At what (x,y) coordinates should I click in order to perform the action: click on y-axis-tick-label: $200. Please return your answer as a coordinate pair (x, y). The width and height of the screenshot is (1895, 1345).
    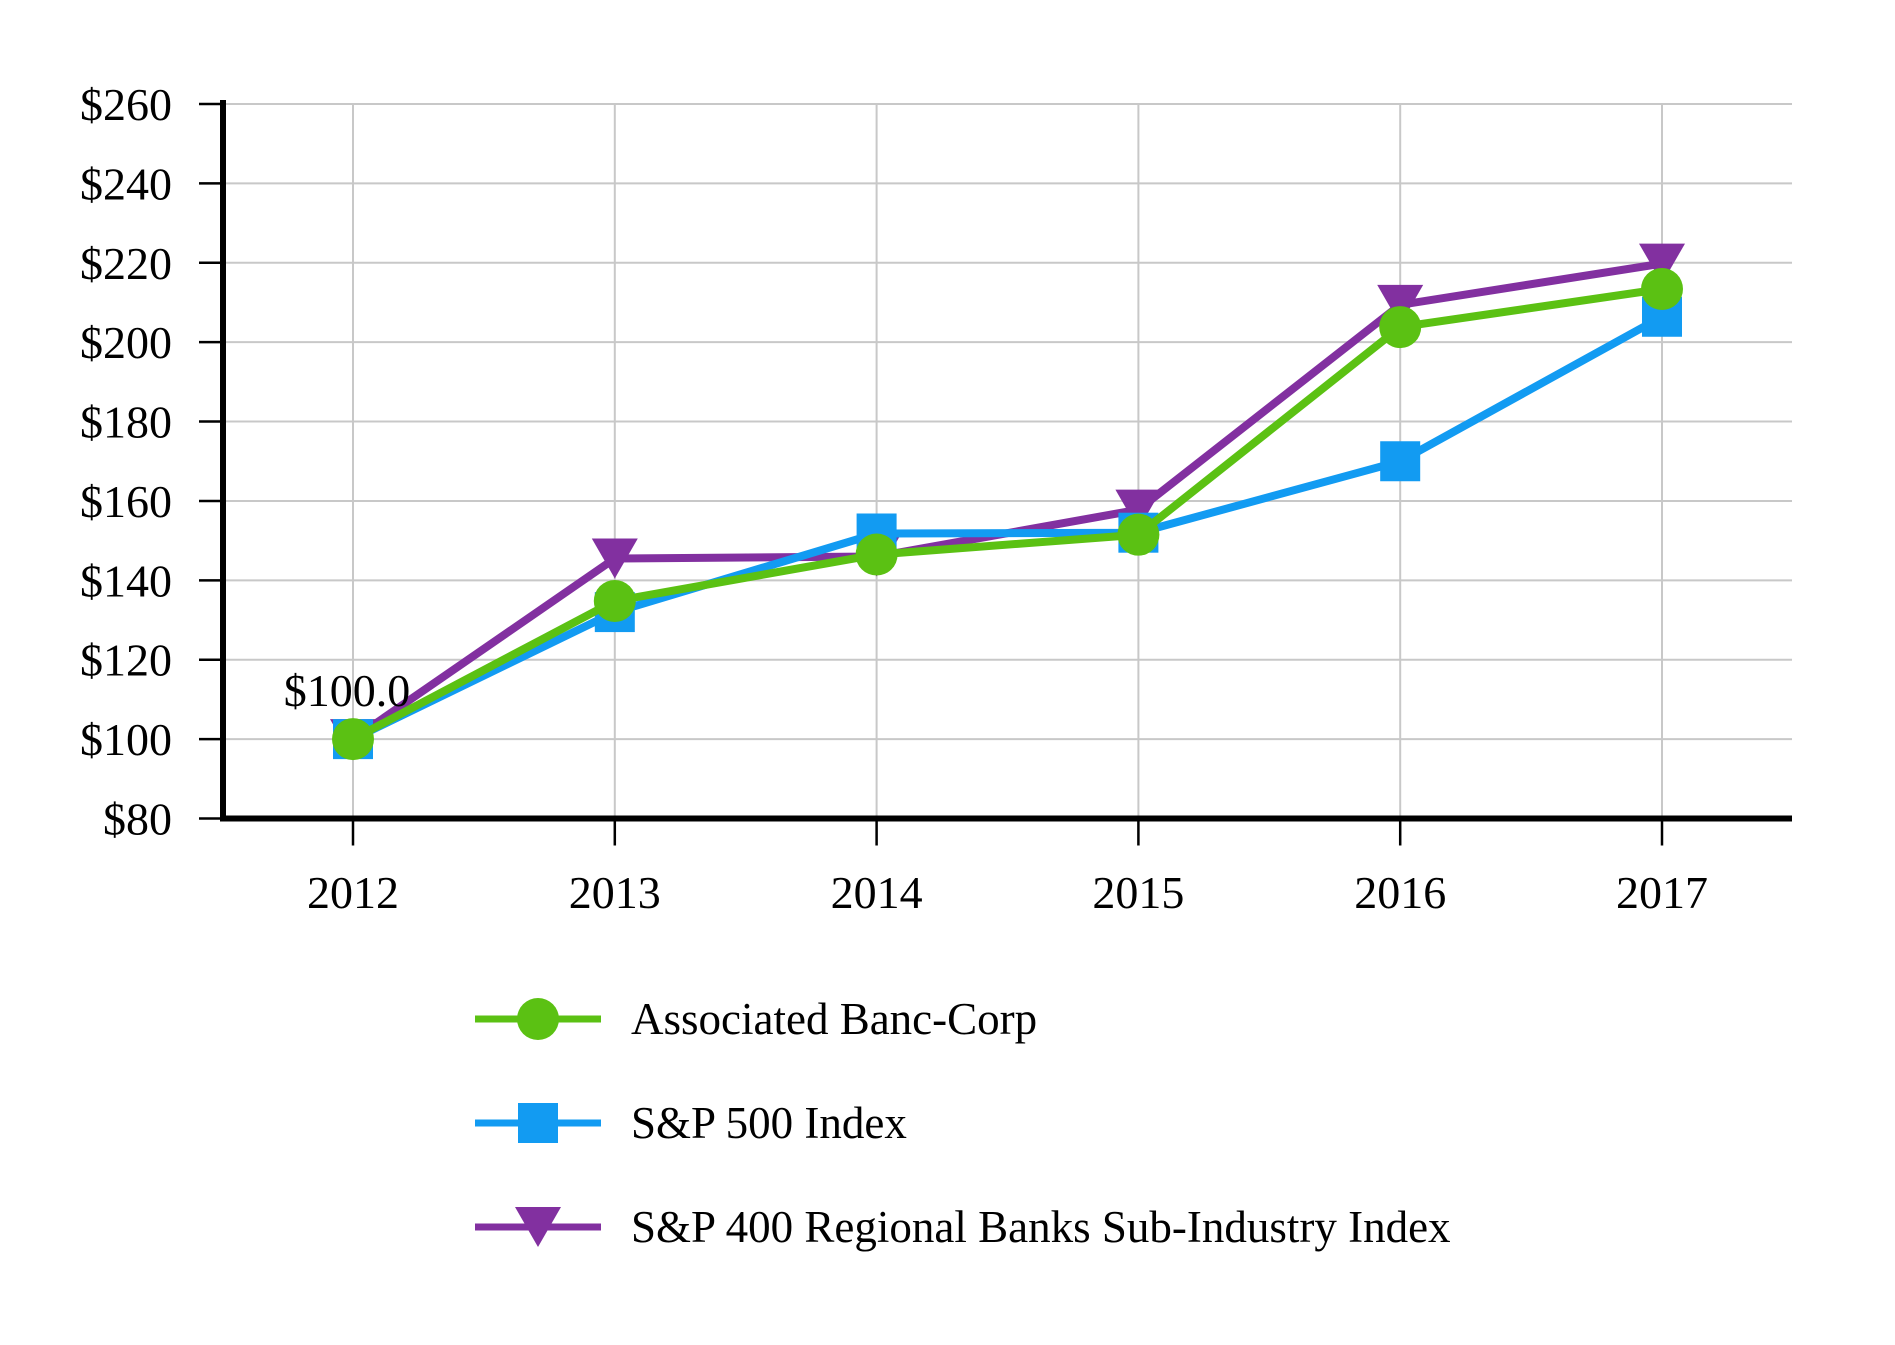
    Looking at the image, I should click on (126, 342).